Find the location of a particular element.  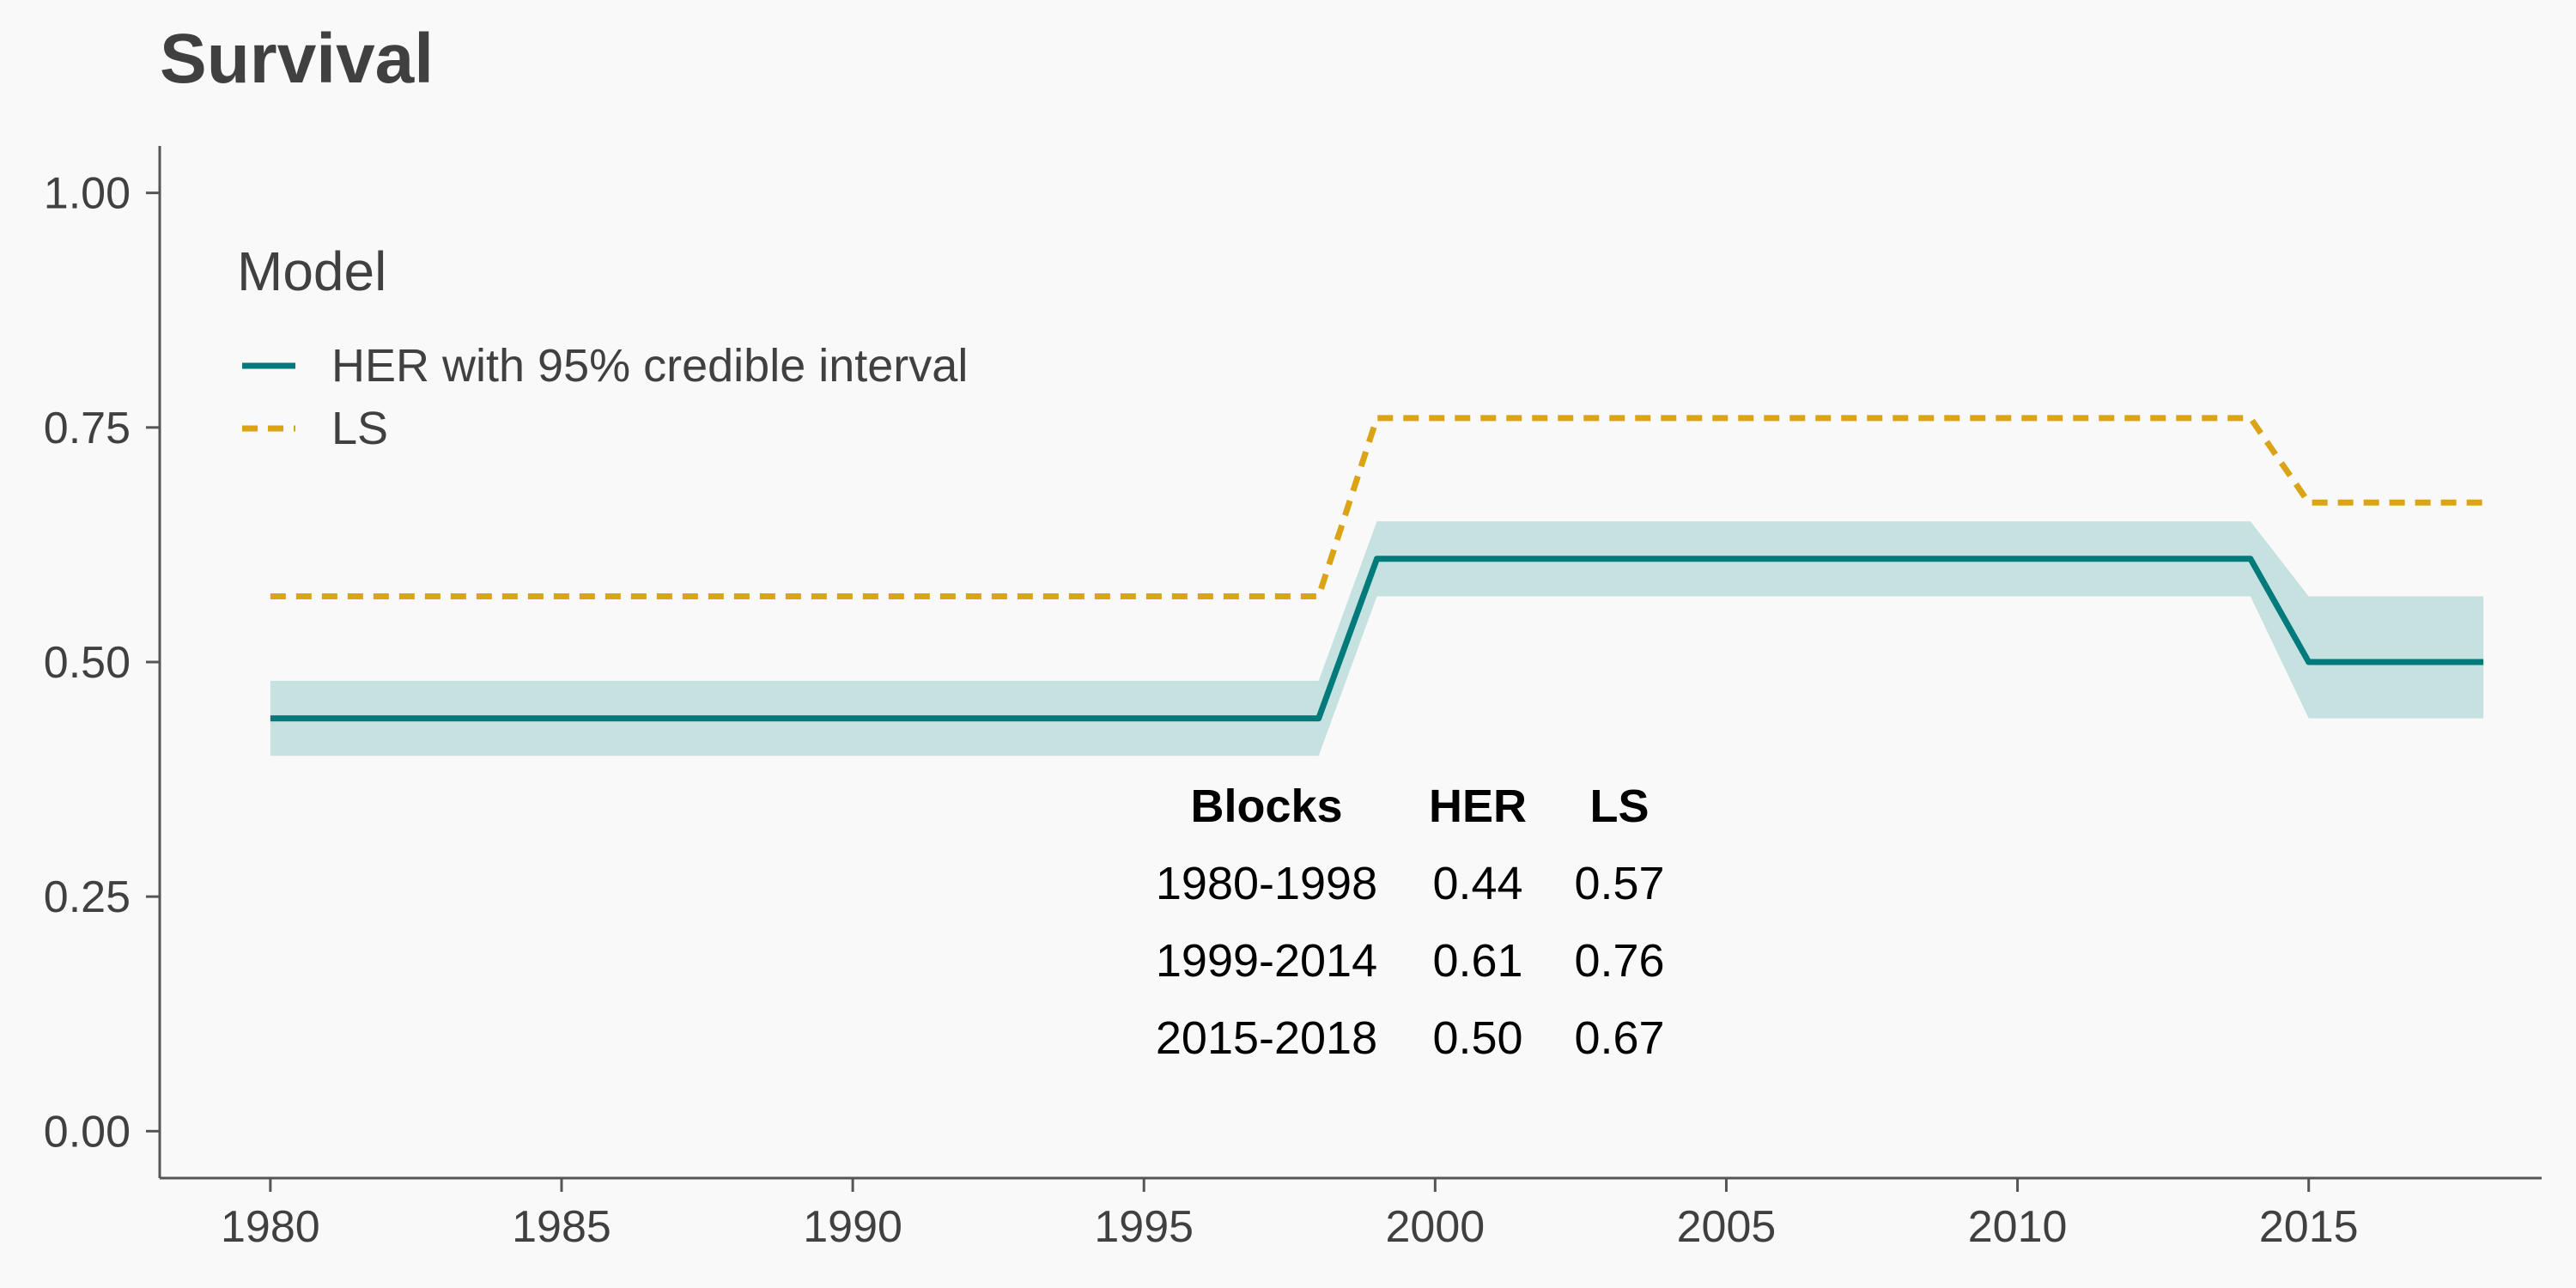

y-tick-label: 0.75 is located at coordinates (87, 429).